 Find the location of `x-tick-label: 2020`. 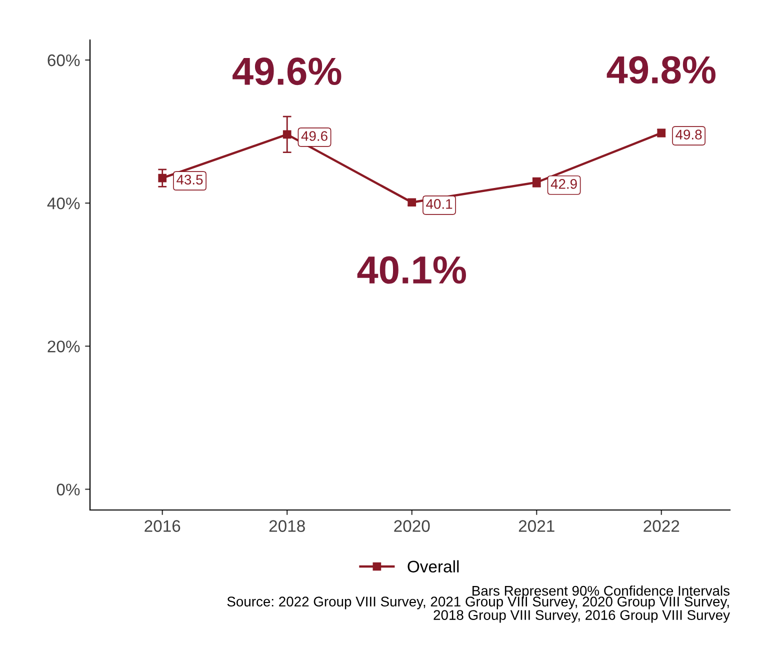

x-tick-label: 2020 is located at coordinates (412, 526).